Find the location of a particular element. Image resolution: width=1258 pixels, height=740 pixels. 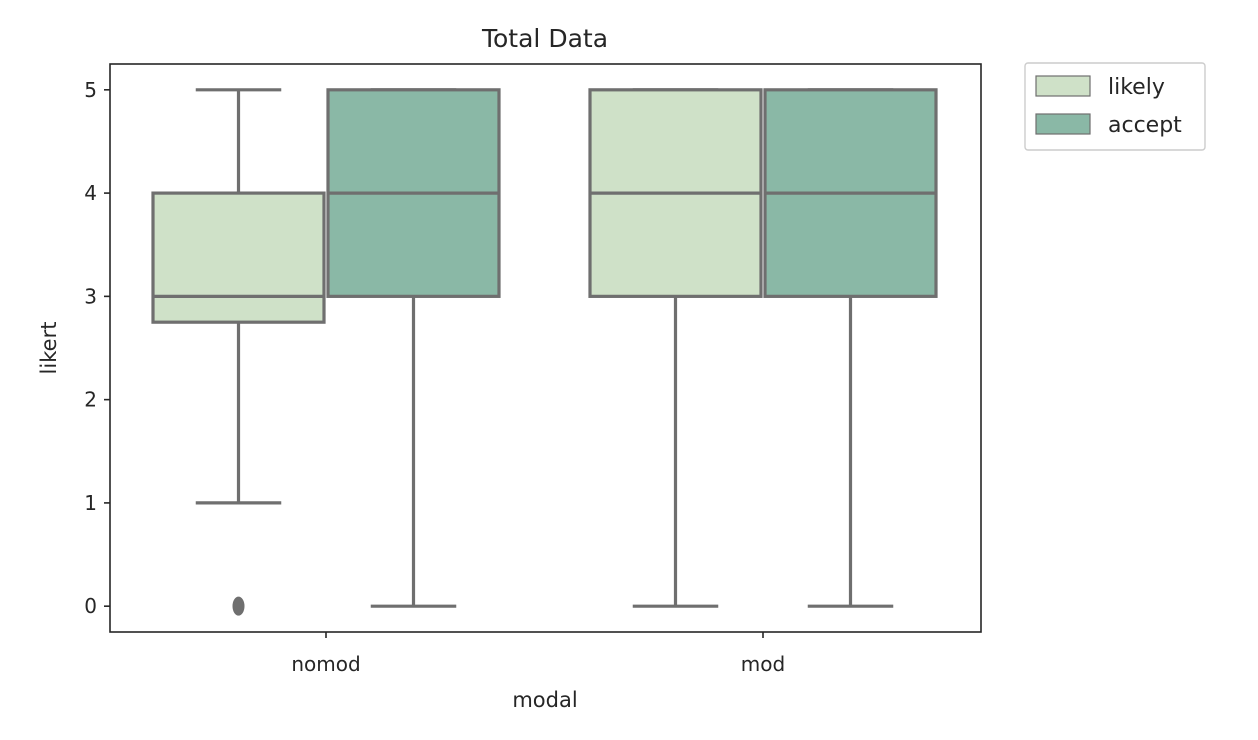

y-tick-label-2: 2 is located at coordinates (90, 400).